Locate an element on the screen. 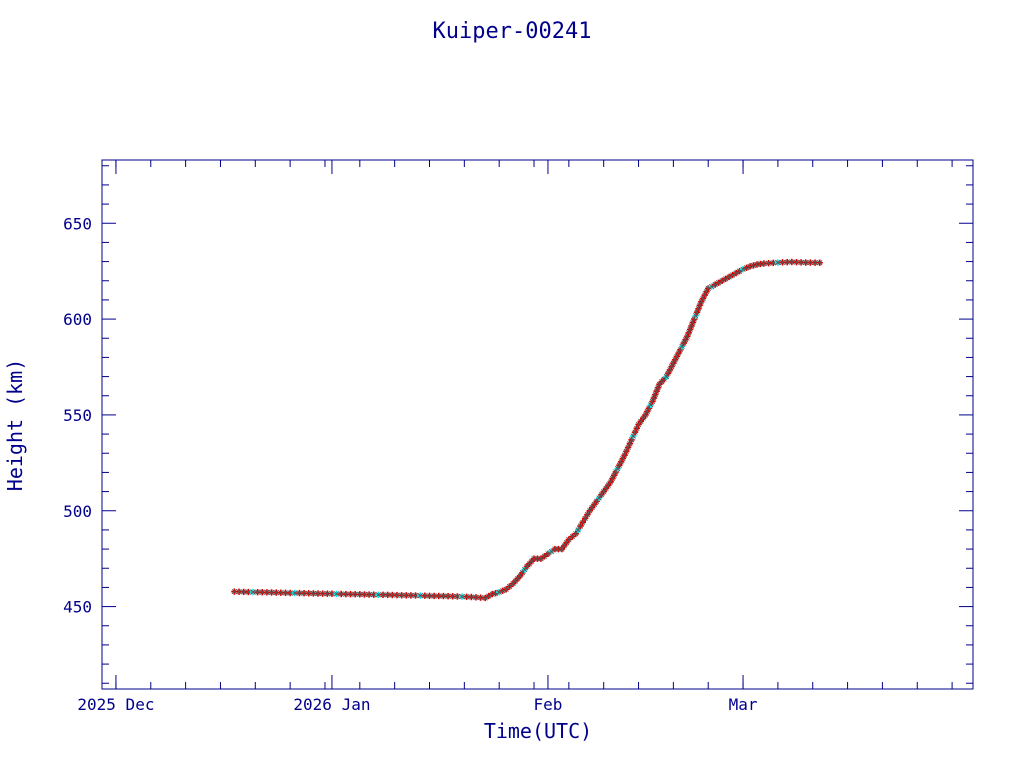 Image resolution: width=1024 pixels, height=768 pixels. x-axis-label: Time(UTC) is located at coordinates (538, 731).